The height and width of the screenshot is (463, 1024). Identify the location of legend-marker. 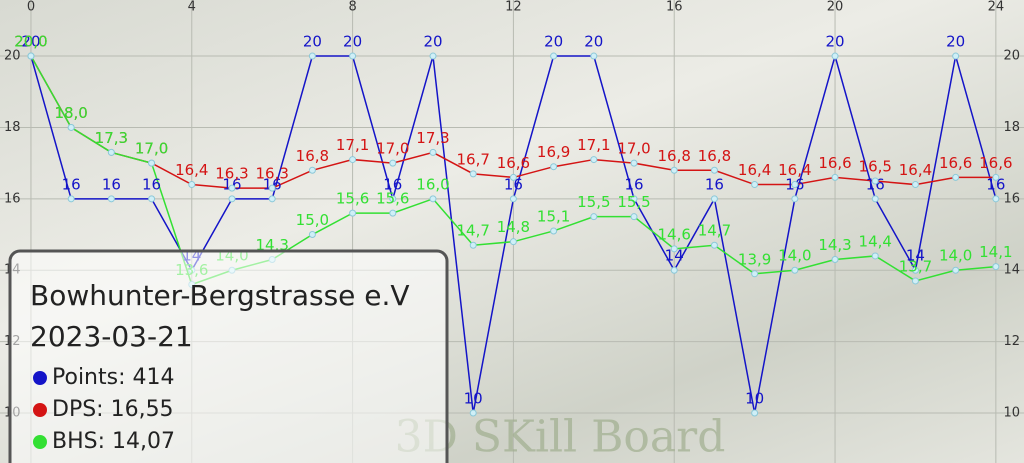
(40, 442).